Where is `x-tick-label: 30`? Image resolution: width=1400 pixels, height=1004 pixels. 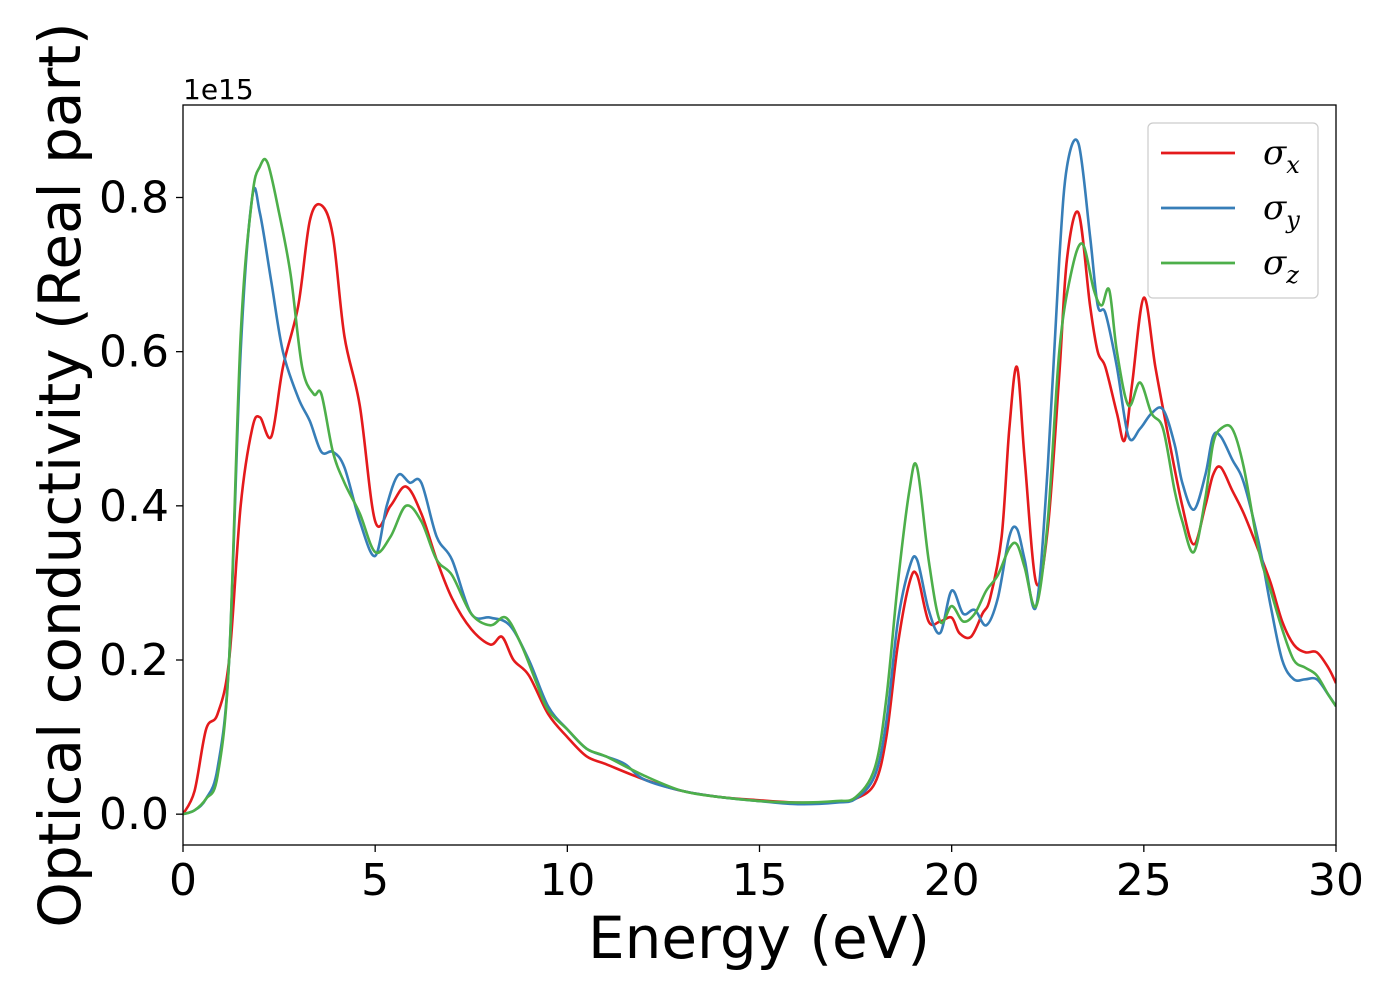
x-tick-label: 30 is located at coordinates (1336, 880).